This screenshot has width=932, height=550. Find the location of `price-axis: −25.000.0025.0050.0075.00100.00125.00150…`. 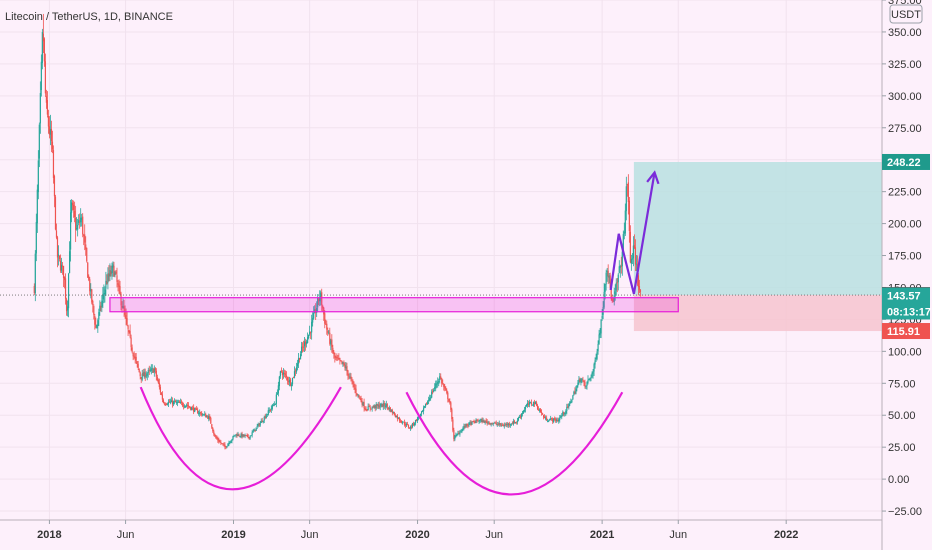

price-axis: −25.000.0025.0050.0075.00100.00125.00150… is located at coordinates (902, 259).